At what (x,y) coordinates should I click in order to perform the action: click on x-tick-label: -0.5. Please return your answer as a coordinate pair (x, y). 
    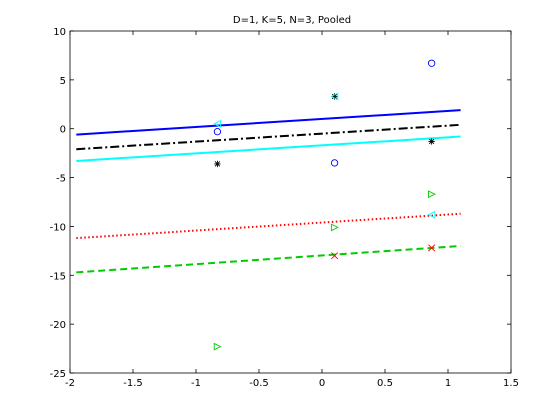
    Looking at the image, I should click on (259, 383).